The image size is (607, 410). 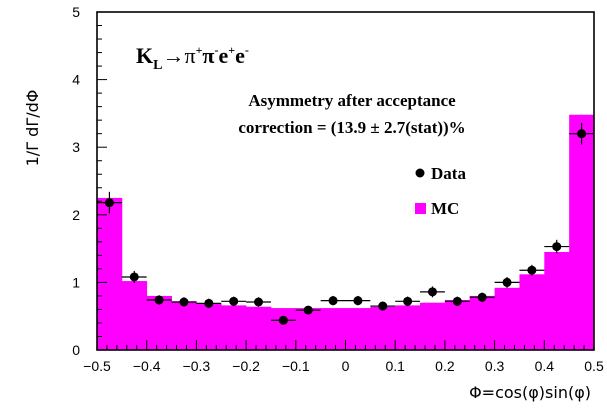 I want to click on asymmetry-line-2: correction = (13.9 ± 2.7(stat))%, so click(x=351, y=127).